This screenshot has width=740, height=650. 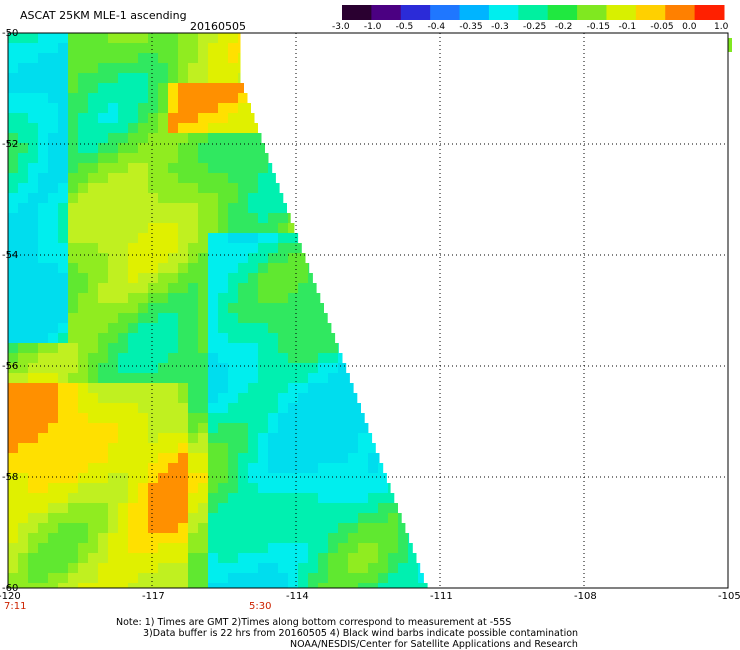 I want to click on latitude-tick-label: -58, so click(x=10, y=477).